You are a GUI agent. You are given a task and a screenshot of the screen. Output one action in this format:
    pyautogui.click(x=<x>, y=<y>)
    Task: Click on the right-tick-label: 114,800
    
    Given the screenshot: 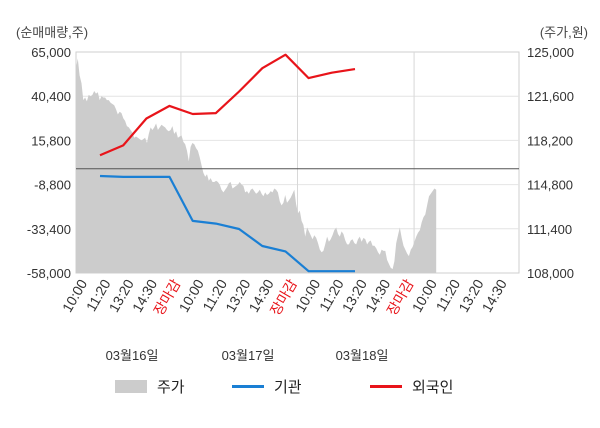 What is the action you would take?
    pyautogui.click(x=550, y=185)
    